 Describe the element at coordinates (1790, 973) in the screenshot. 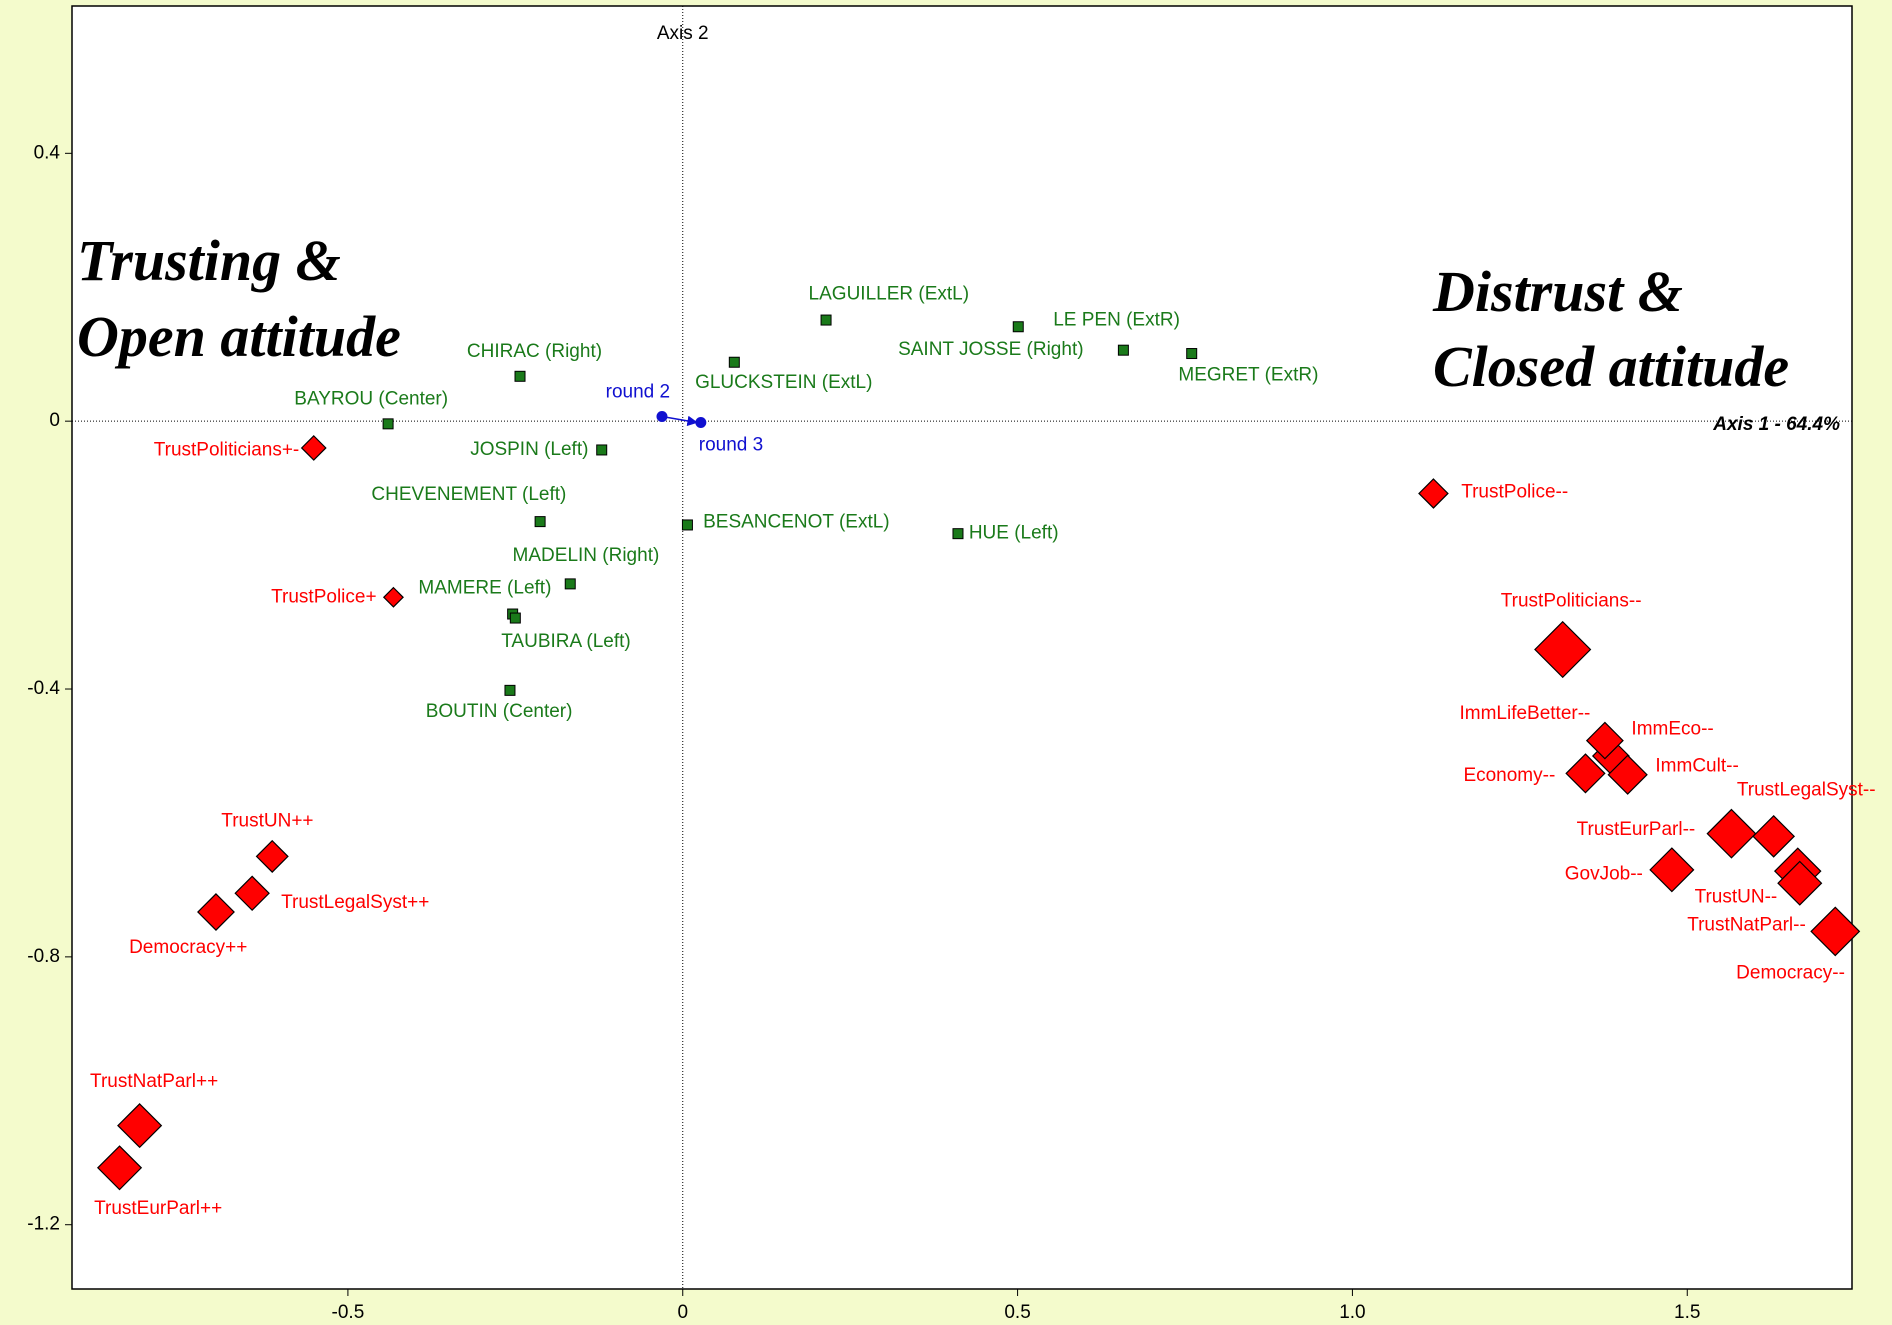

I see `point-label: Democracy--` at that location.